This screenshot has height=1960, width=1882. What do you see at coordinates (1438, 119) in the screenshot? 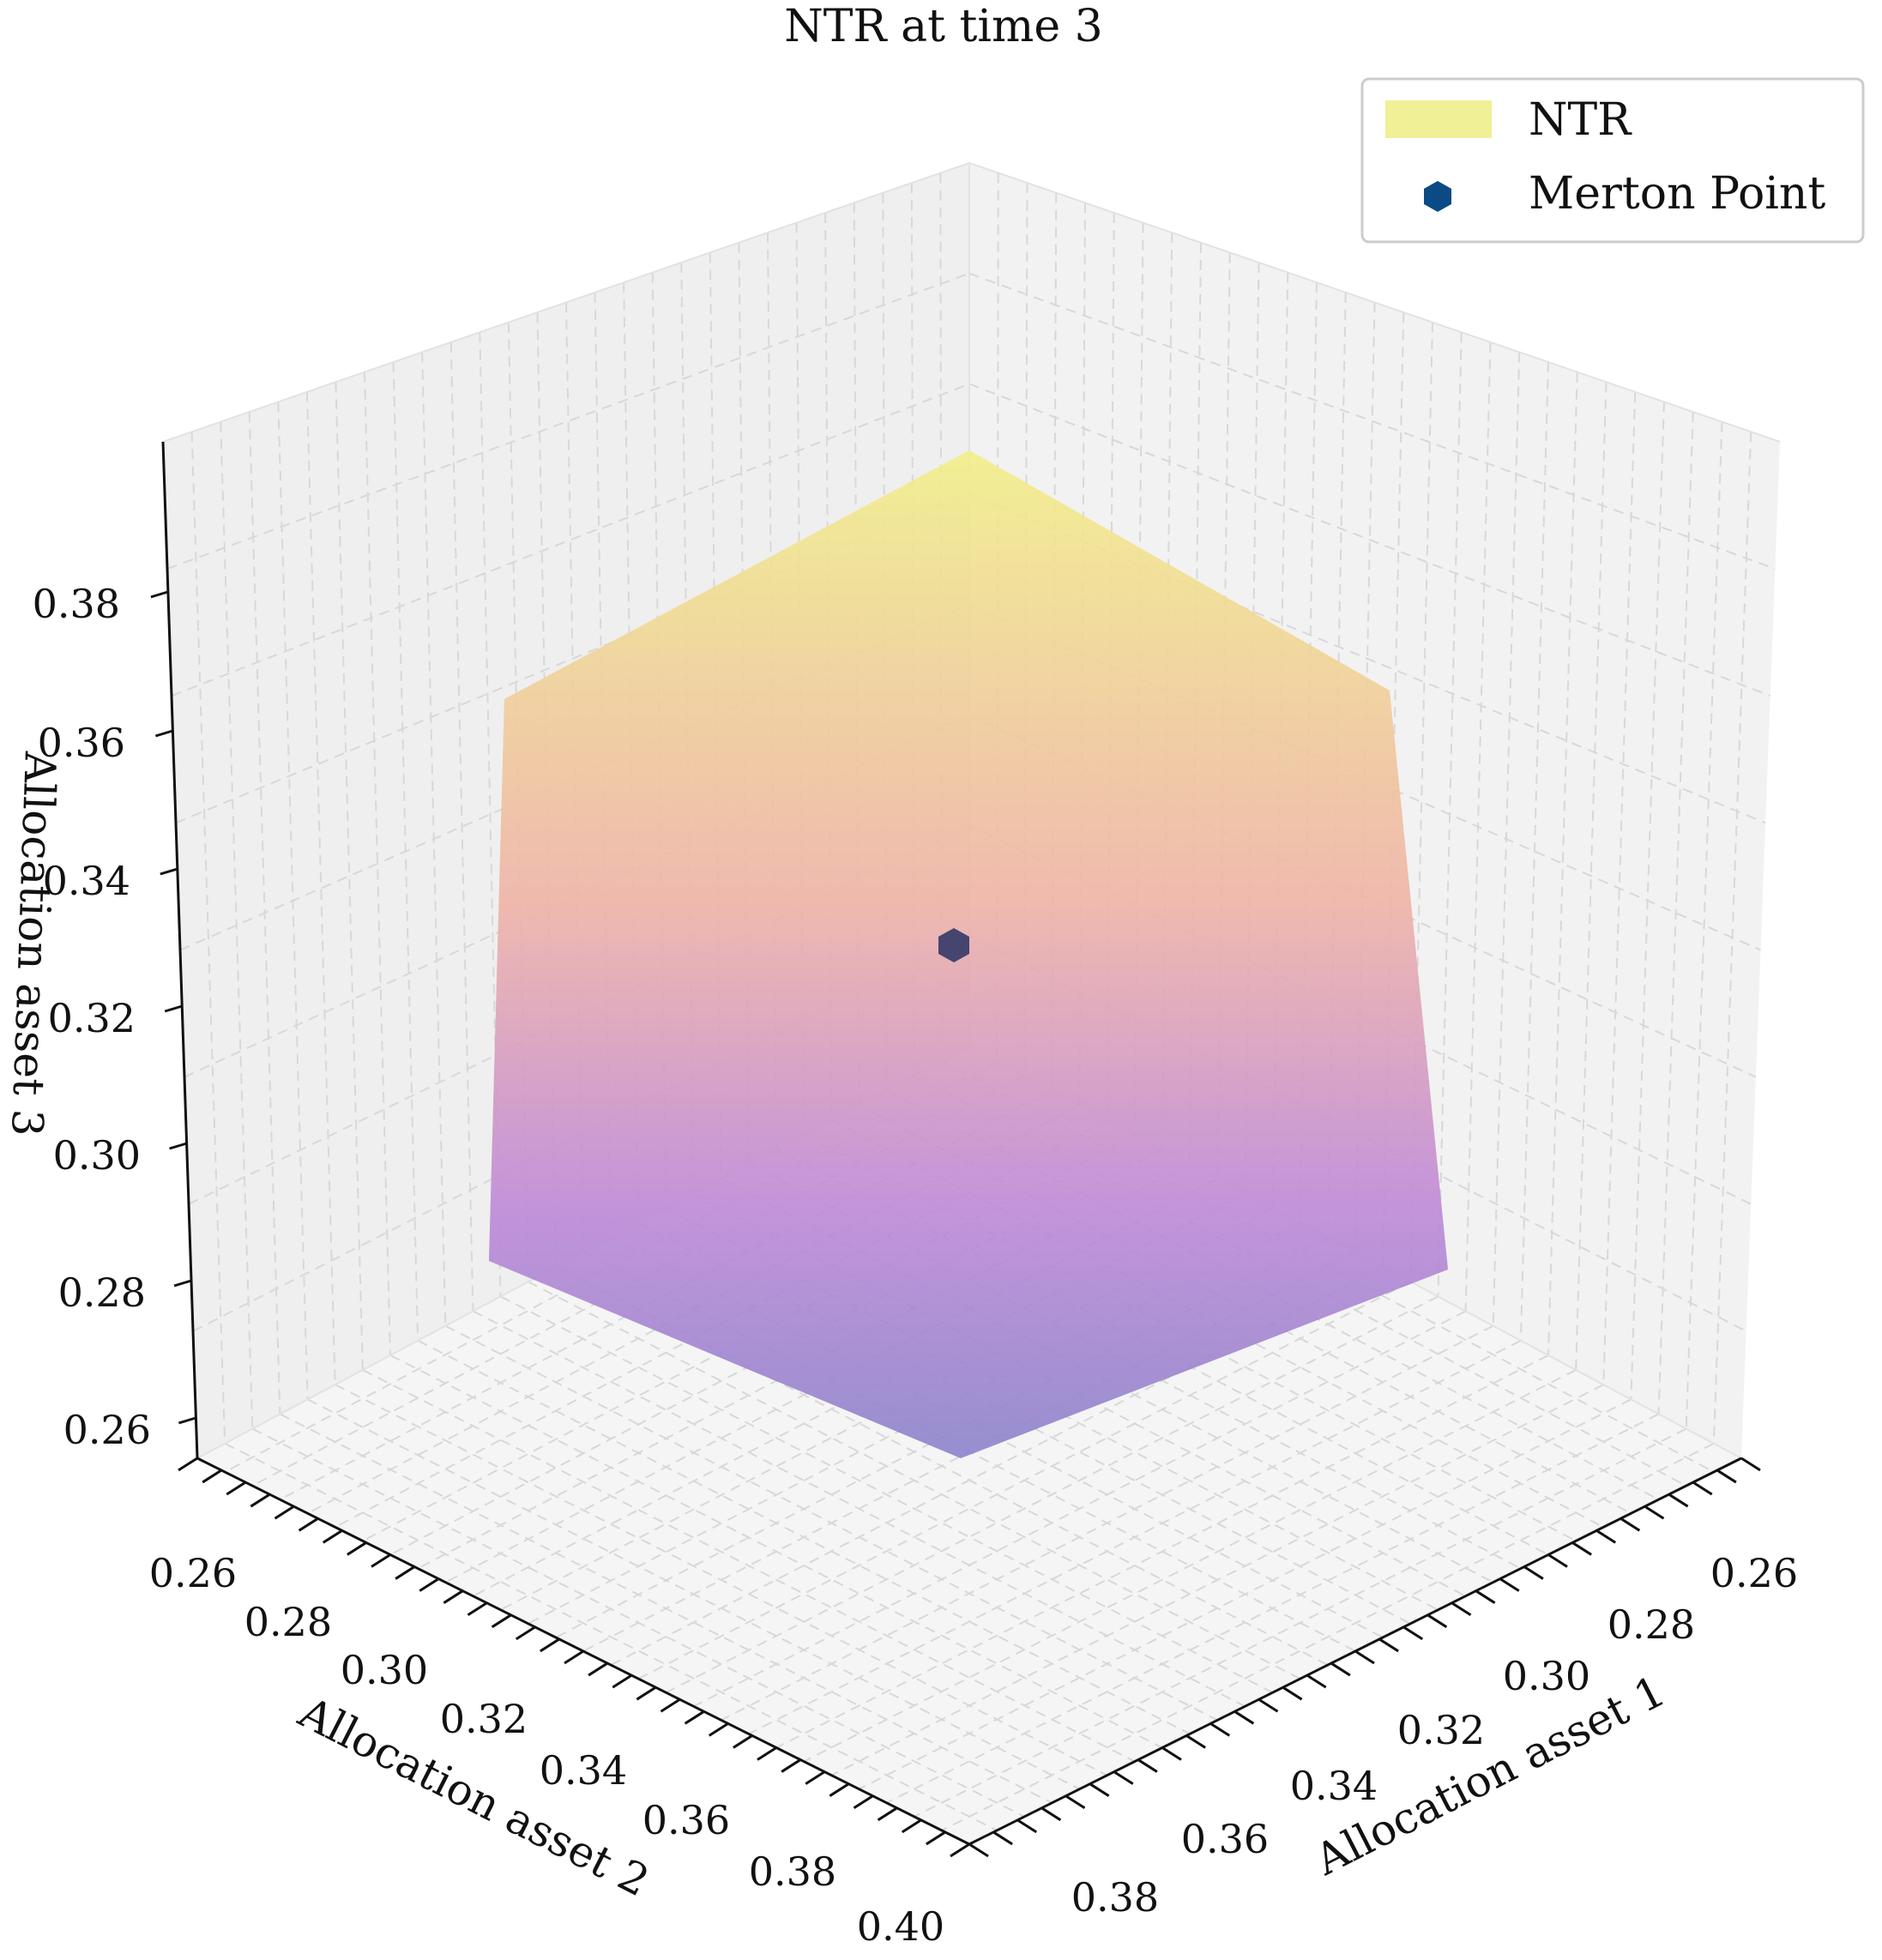
I see `legend-patch-ntr` at bounding box center [1438, 119].